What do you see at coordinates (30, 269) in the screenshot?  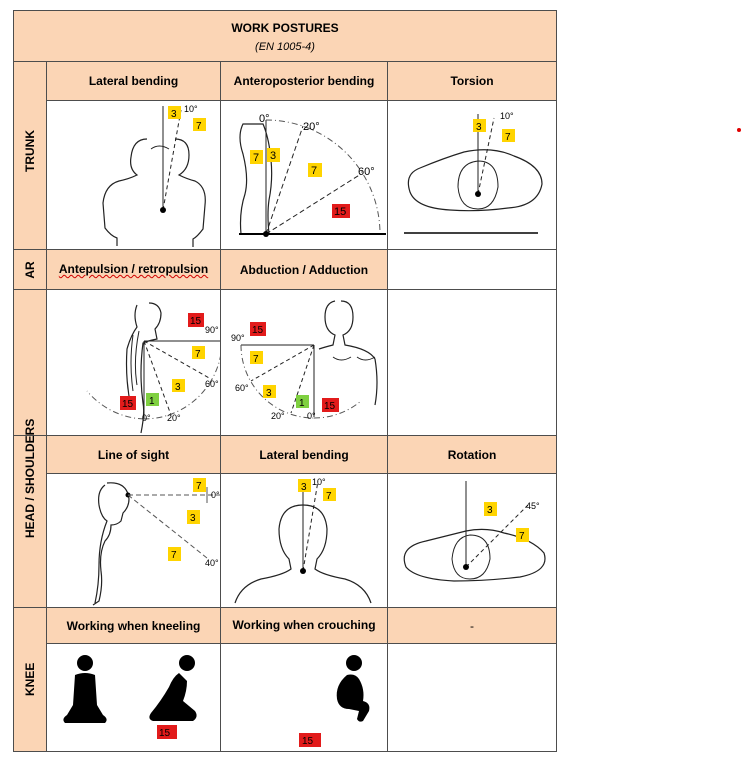 I see `section-label-ar: AR` at bounding box center [30, 269].